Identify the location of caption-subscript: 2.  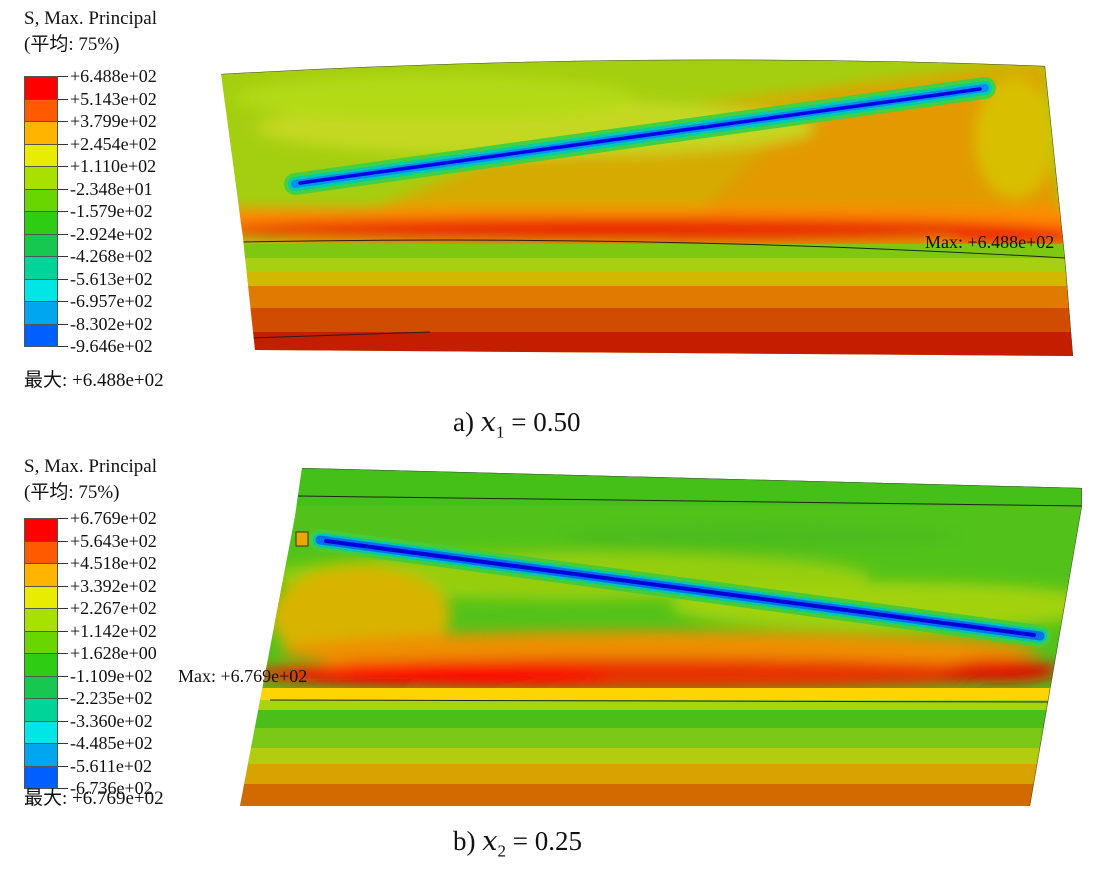
(501, 851).